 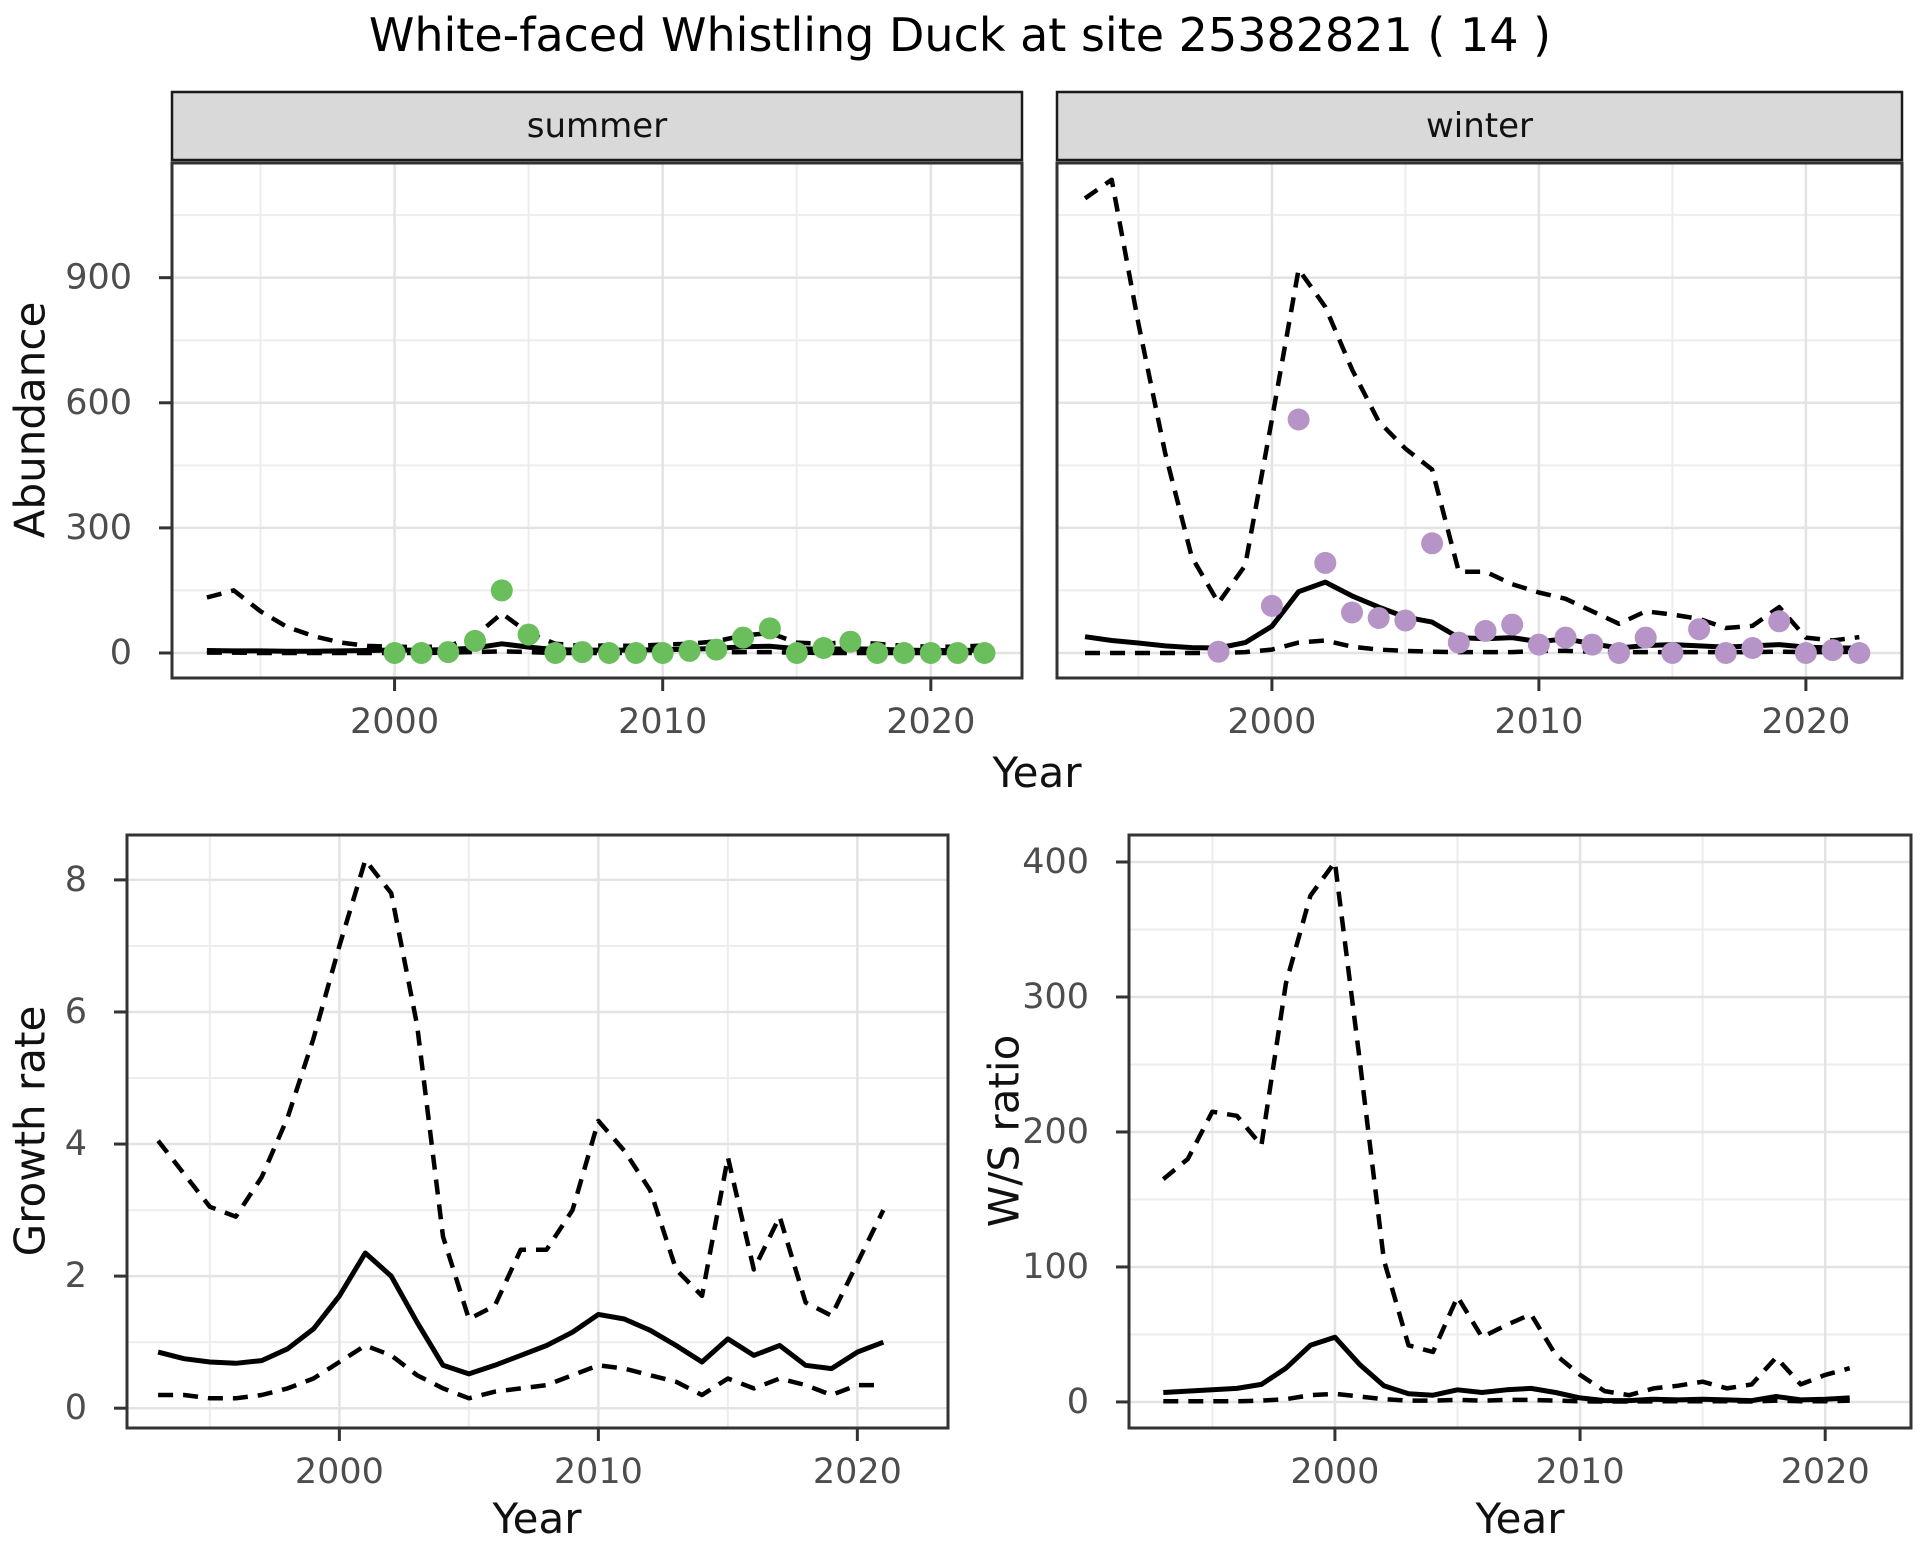 What do you see at coordinates (1471, 410) in the screenshot?
I see `abundance-winter-upper-ci-line` at bounding box center [1471, 410].